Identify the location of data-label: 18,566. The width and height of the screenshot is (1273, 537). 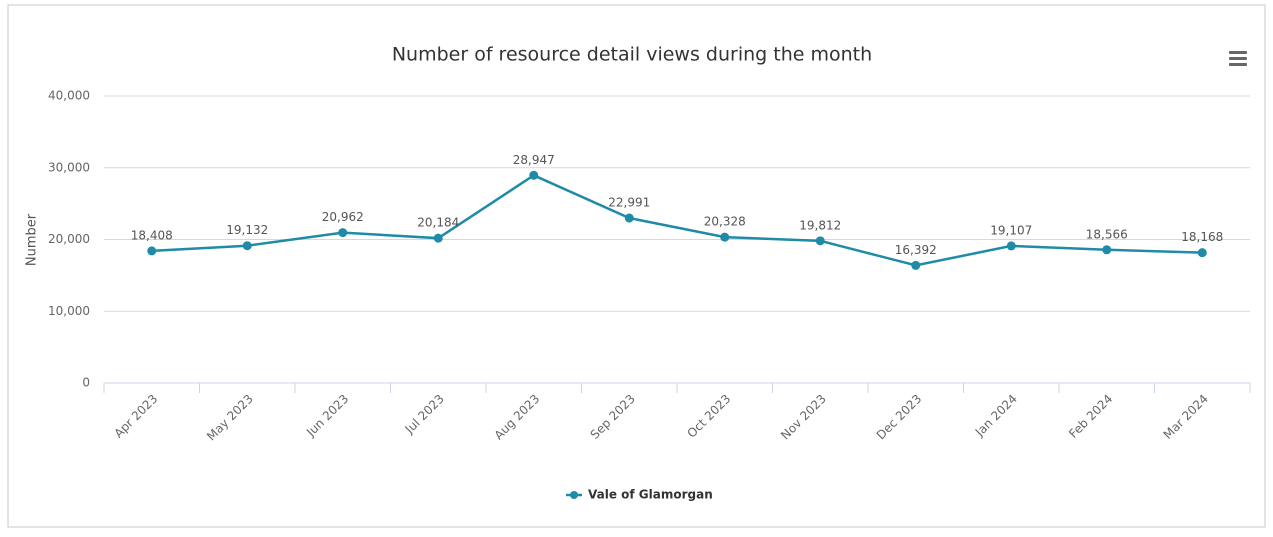
(1107, 234).